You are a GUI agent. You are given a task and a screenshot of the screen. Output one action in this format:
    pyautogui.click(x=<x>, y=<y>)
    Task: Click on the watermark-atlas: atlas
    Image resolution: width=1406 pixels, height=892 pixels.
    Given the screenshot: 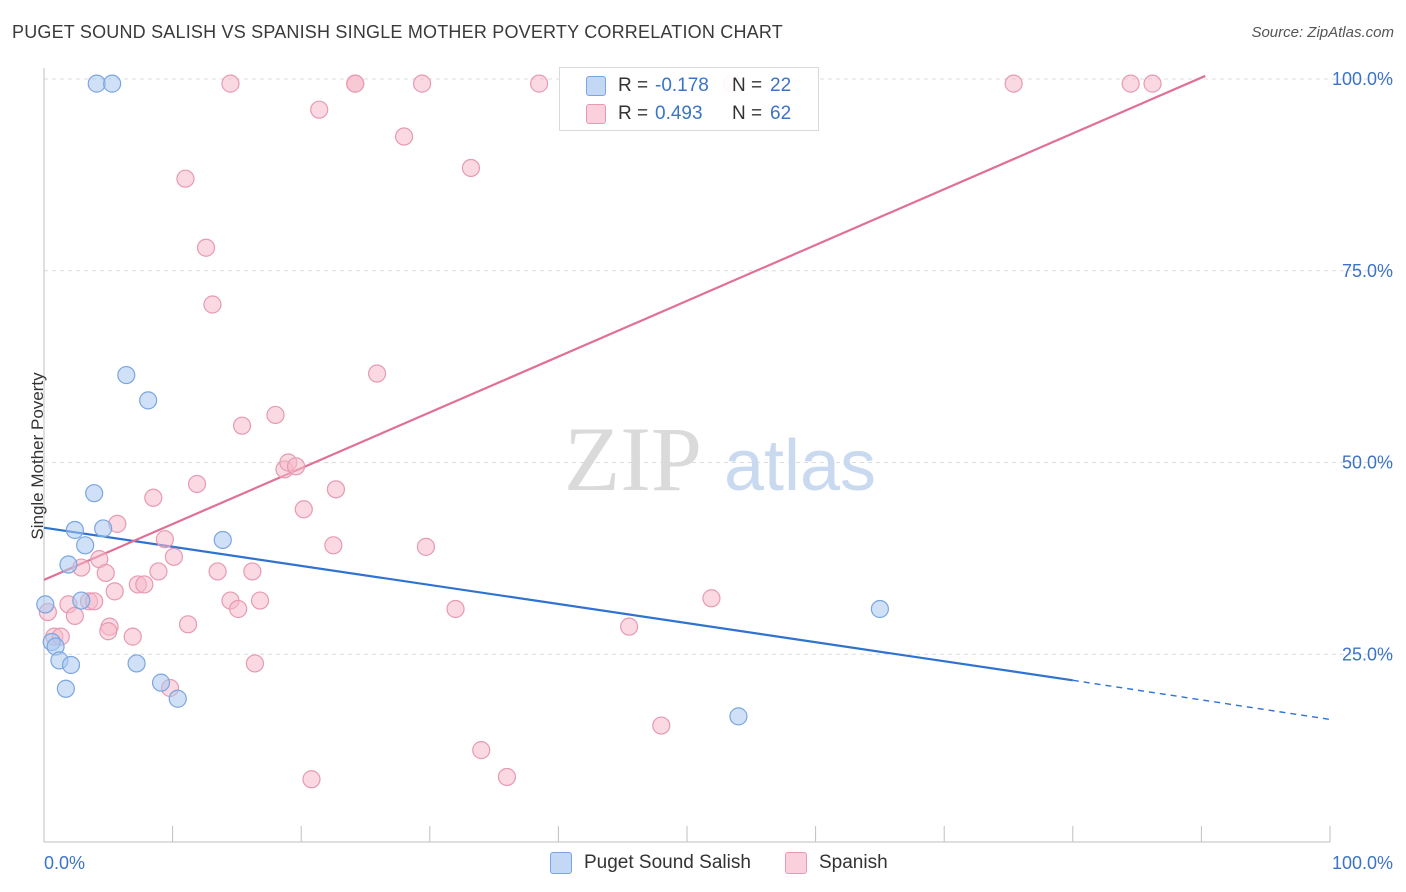 What is the action you would take?
    pyautogui.click(x=800, y=466)
    